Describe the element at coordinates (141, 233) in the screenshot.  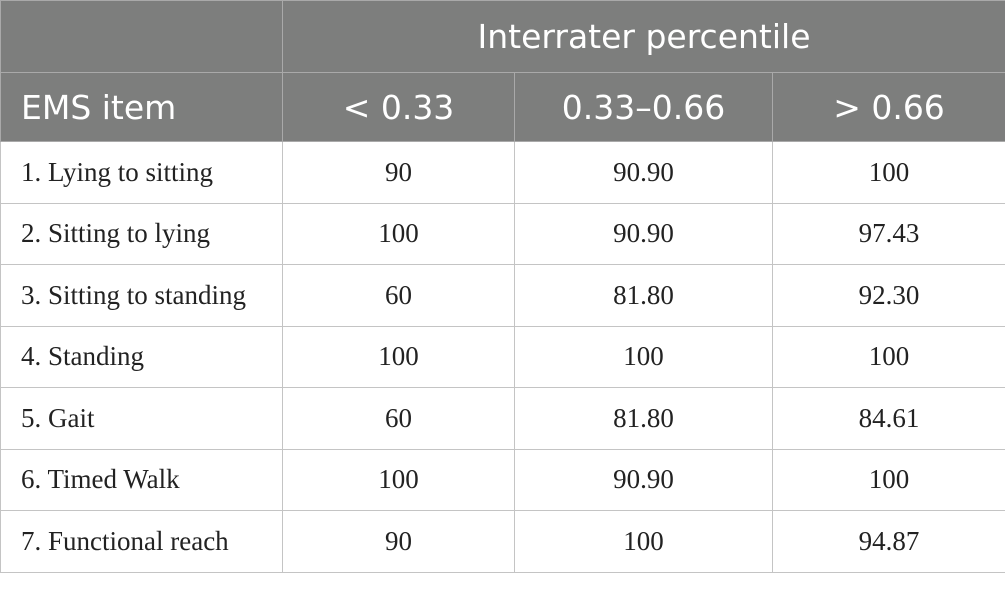
I see `row-label: 2. Sitting to lying` at that location.